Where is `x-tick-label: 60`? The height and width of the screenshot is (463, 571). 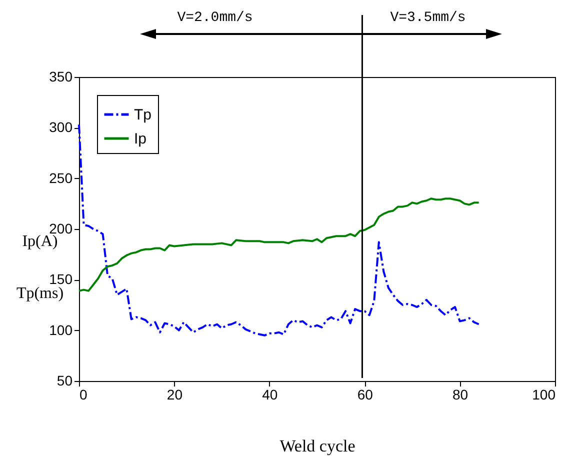 x-tick-label: 60 is located at coordinates (365, 394).